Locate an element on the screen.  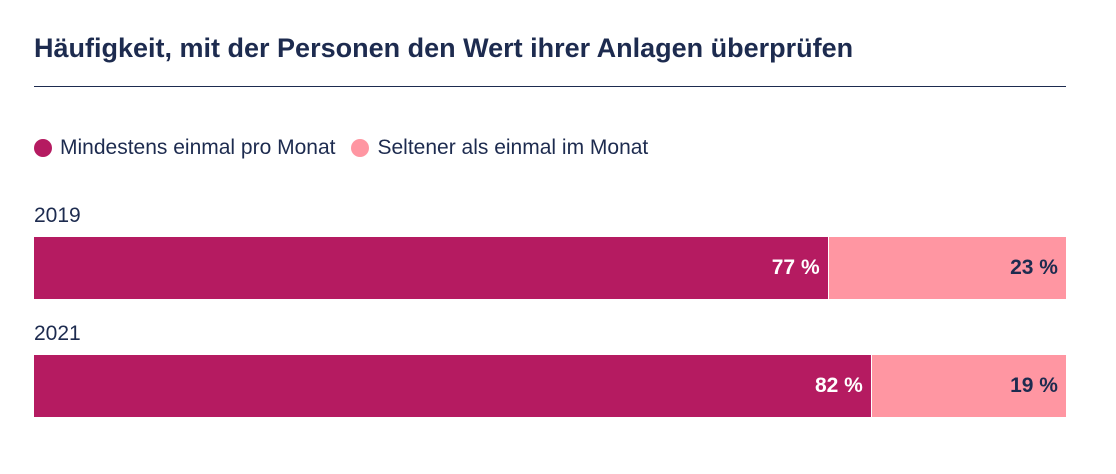
bar-segment-2021-monthly: 82 % is located at coordinates (453, 386).